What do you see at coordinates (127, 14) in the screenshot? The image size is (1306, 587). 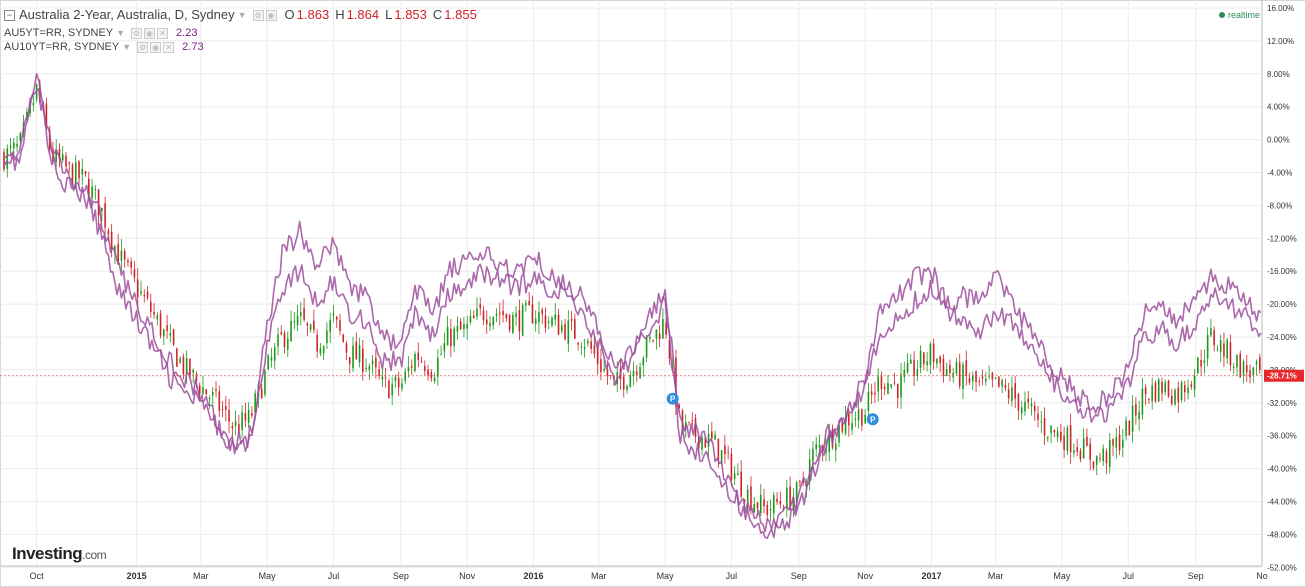 I see `main-series-title: Australia 2-Year, Australia, D, Sydney` at bounding box center [127, 14].